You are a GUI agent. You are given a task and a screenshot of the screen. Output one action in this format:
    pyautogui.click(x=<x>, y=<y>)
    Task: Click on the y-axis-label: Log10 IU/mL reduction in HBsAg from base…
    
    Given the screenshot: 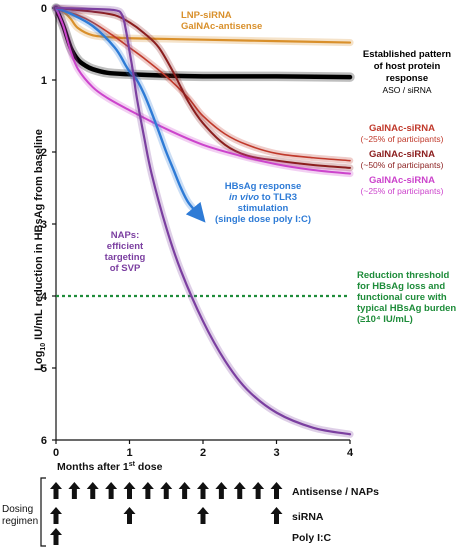 What is the action you would take?
    pyautogui.click(x=40, y=250)
    